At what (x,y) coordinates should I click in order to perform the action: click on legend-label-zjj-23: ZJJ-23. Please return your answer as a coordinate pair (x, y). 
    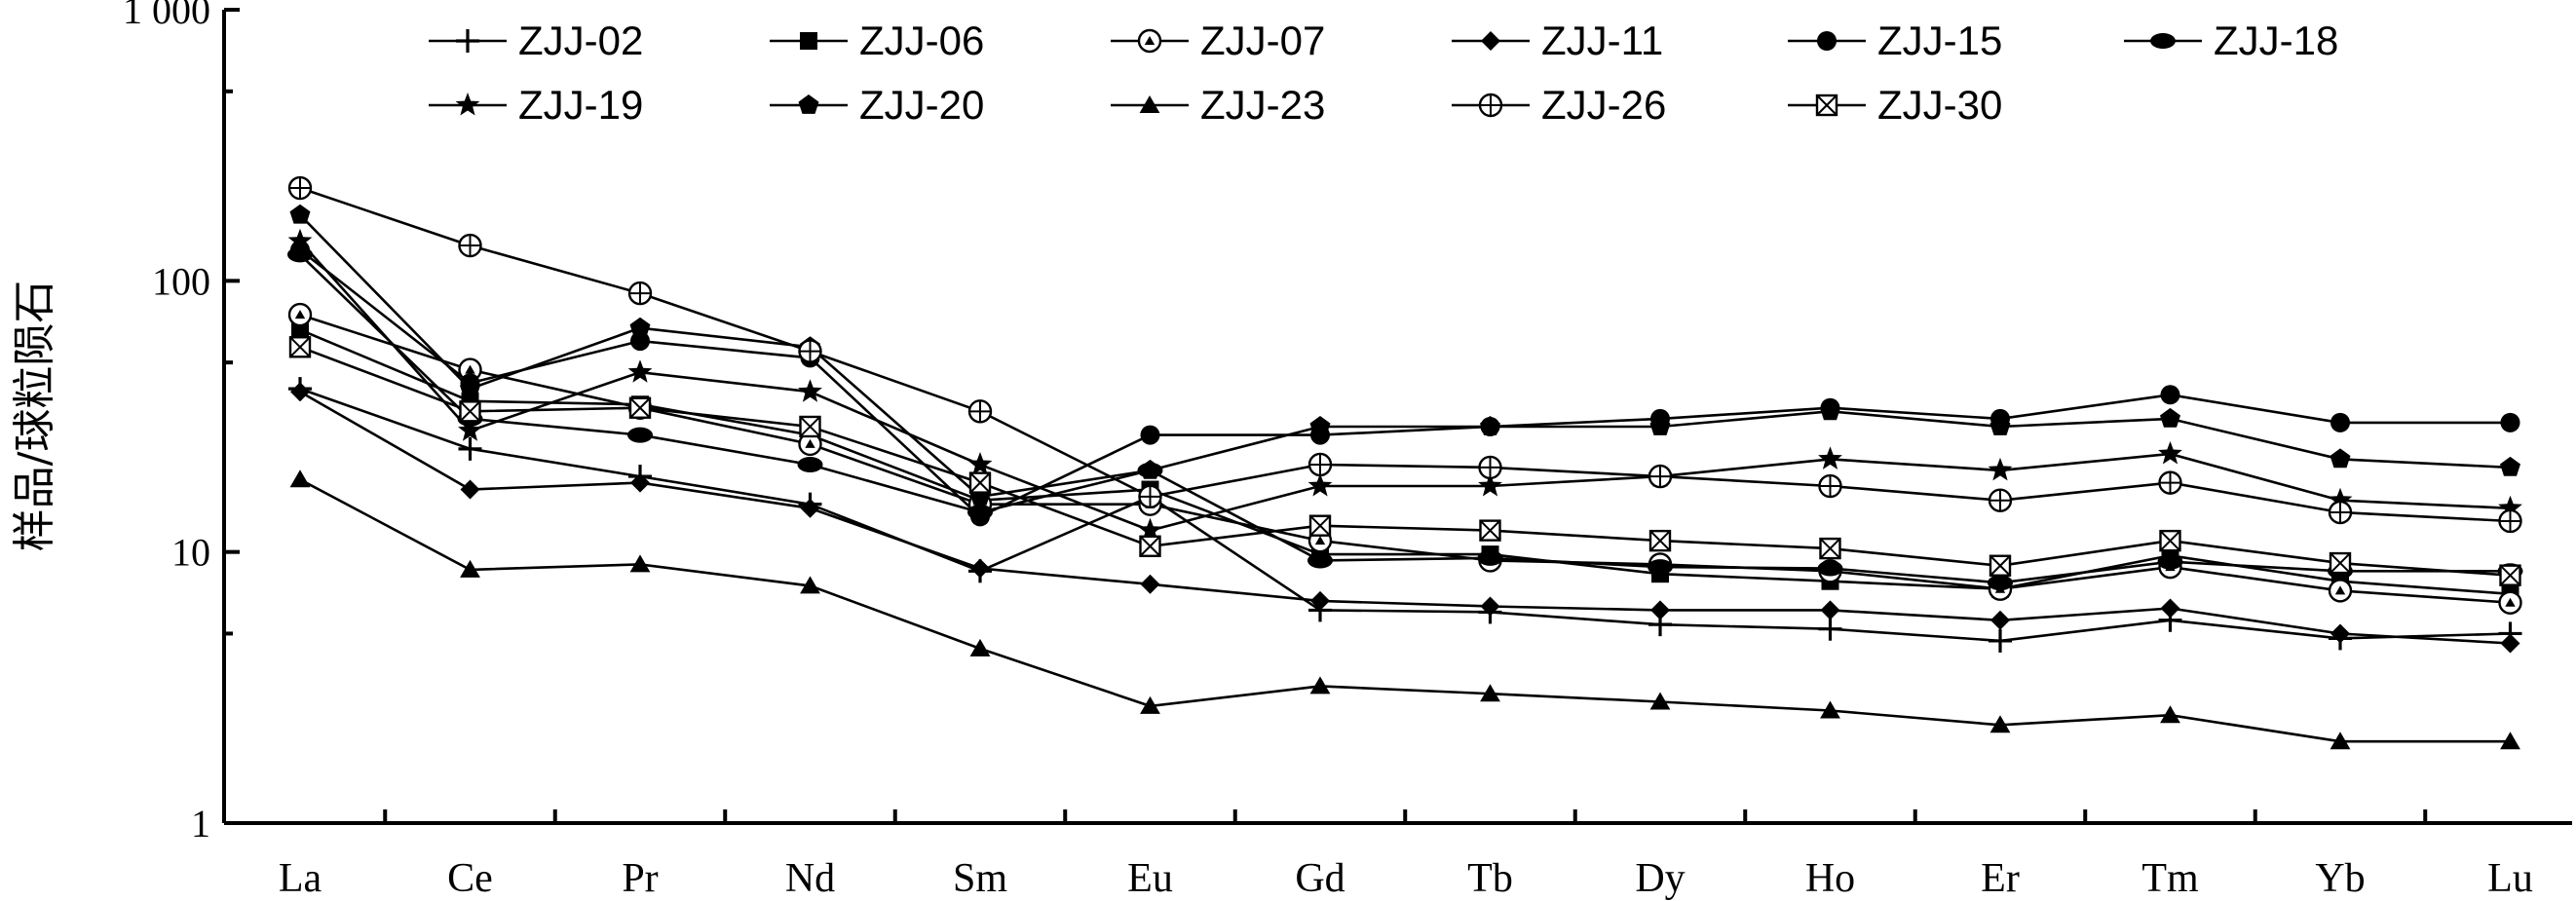
    Looking at the image, I should click on (1262, 105).